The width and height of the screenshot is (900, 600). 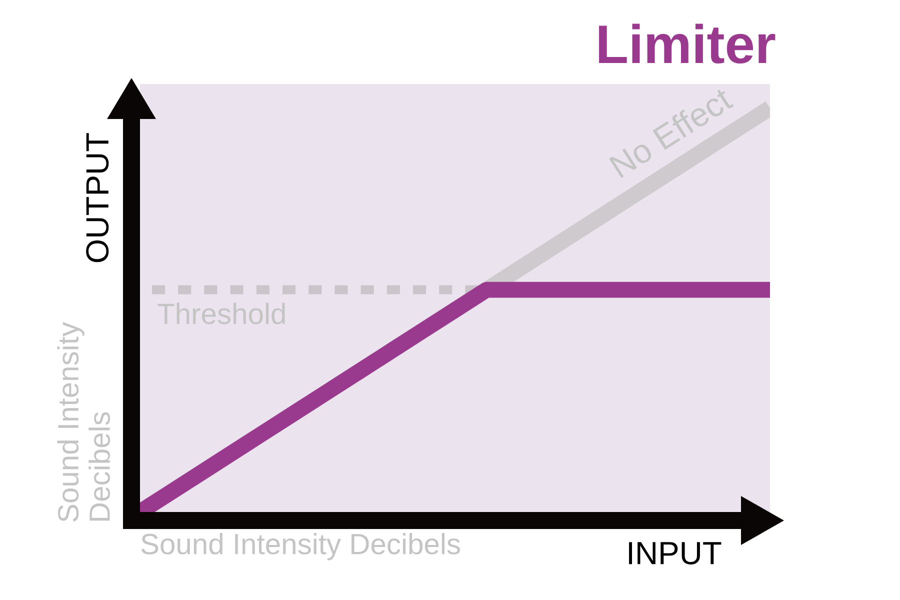 I want to click on x-axis-title: INPUT, so click(x=675, y=553).